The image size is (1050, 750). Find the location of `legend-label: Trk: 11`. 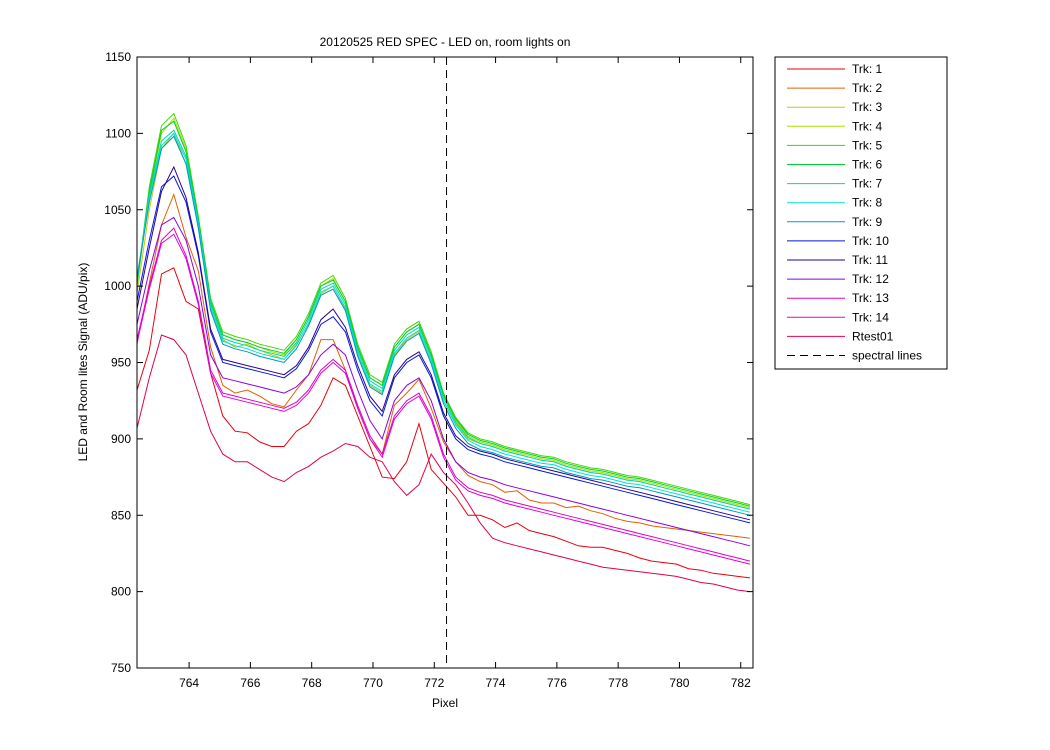

legend-label: Trk: 11 is located at coordinates (870, 260).